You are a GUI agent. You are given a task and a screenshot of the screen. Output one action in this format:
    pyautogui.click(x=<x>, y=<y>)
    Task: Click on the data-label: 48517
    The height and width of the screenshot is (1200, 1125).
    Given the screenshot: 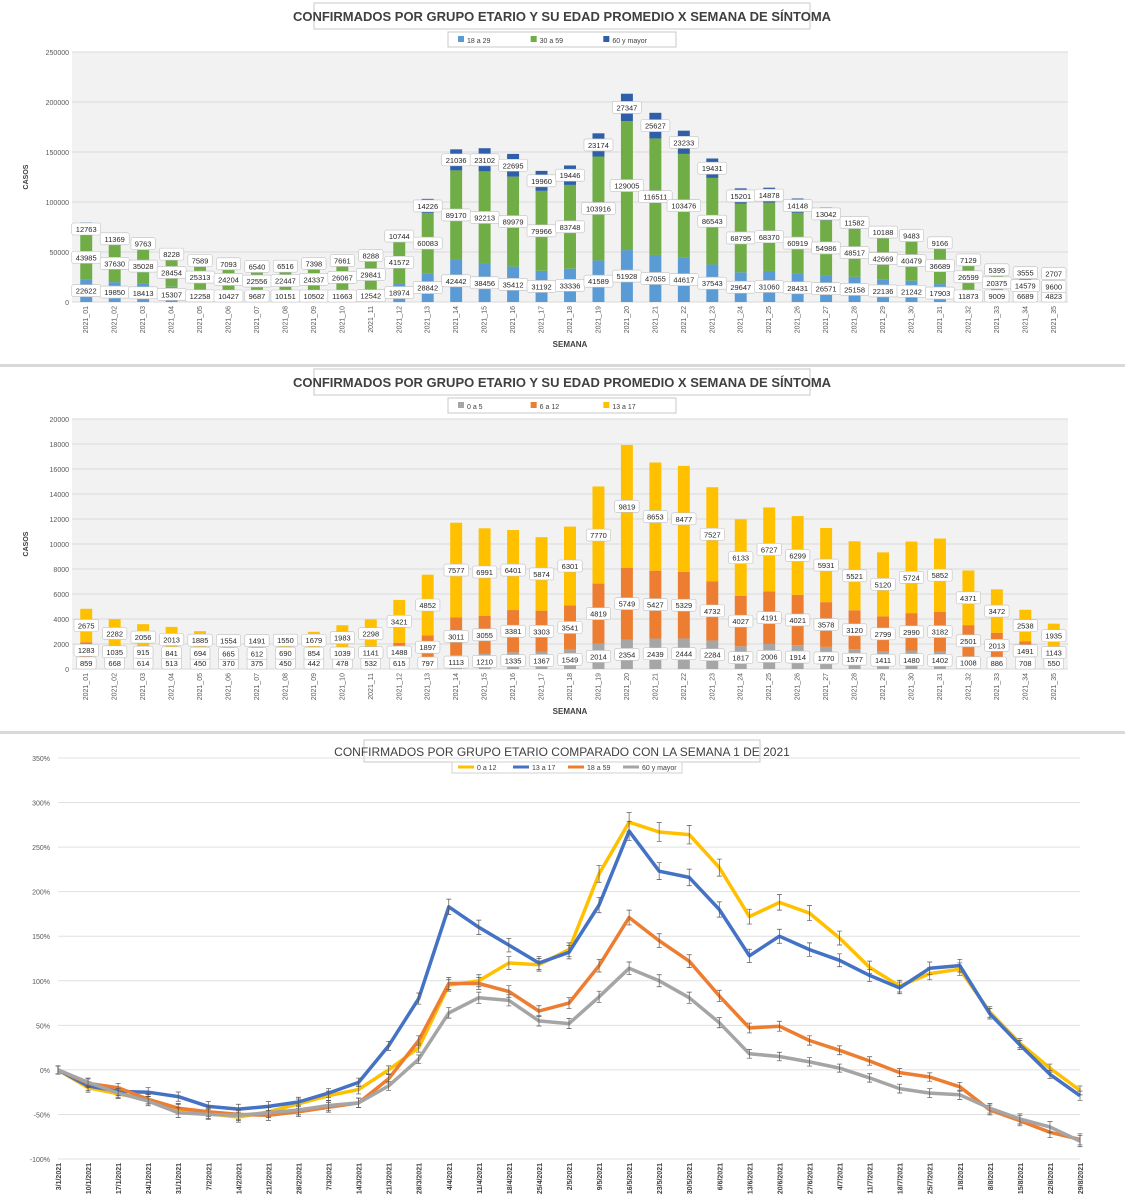 What is the action you would take?
    pyautogui.click(x=854, y=253)
    